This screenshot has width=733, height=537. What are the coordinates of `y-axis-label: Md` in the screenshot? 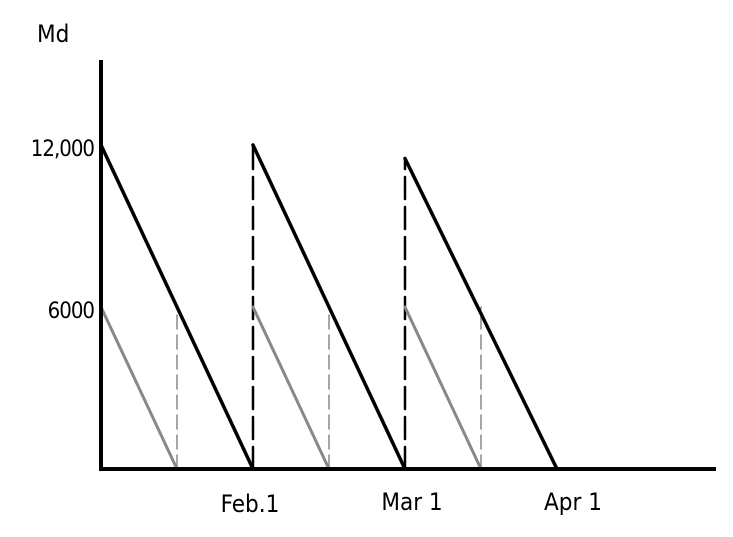 It's located at (53, 34).